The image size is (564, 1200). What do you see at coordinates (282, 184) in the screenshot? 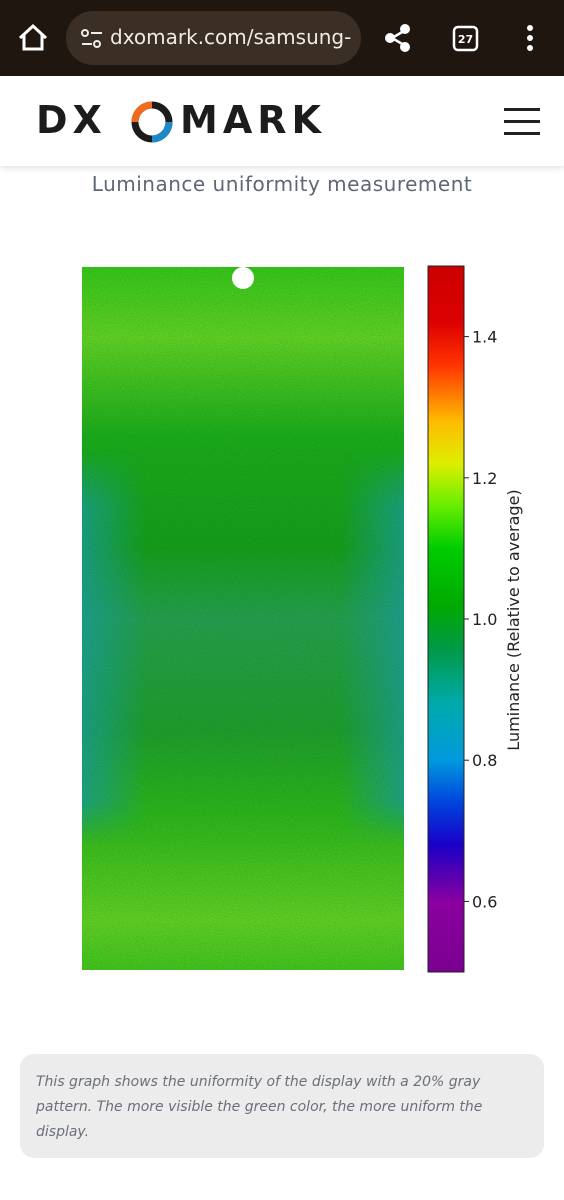
I see `figure-title: Luminance uniformity measurement` at bounding box center [282, 184].